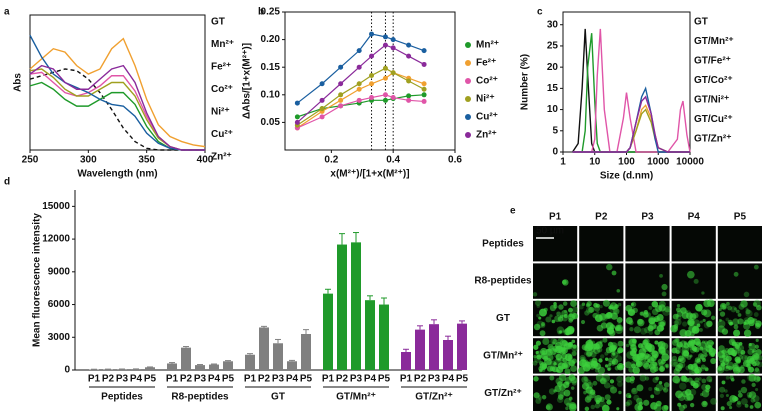 The height and width of the screenshot is (411, 765). Describe the element at coordinates (59, 271) in the screenshot. I see `y-tick-label: 9000` at that location.